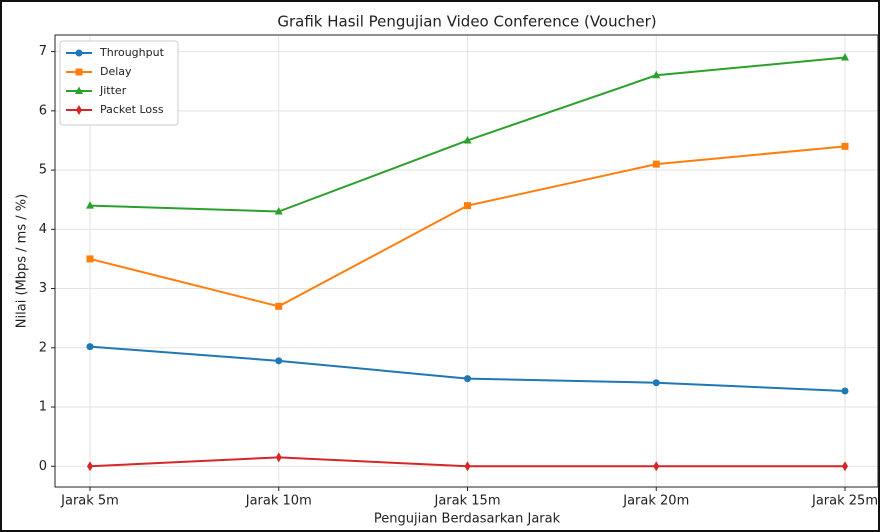  Describe the element at coordinates (43, 229) in the screenshot. I see `y-tick-label: 4` at that location.